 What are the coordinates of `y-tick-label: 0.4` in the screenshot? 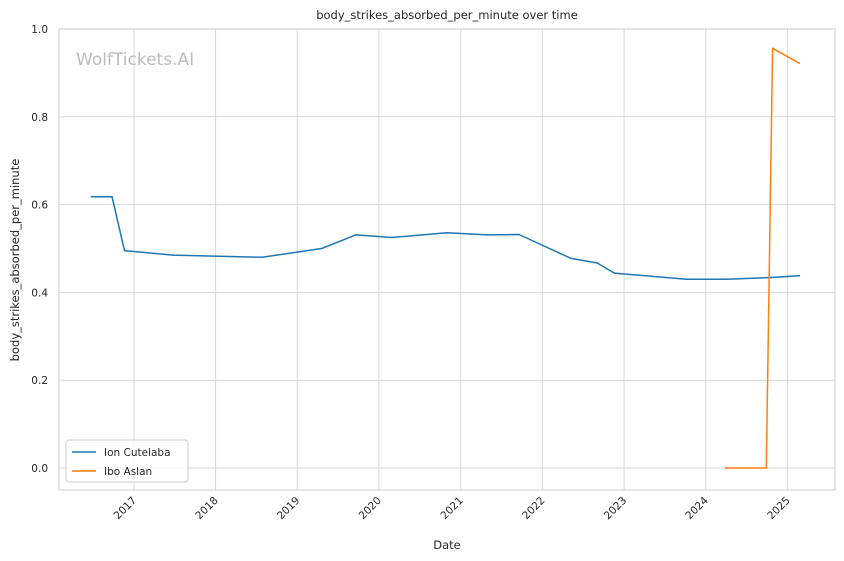 It's located at (39, 293).